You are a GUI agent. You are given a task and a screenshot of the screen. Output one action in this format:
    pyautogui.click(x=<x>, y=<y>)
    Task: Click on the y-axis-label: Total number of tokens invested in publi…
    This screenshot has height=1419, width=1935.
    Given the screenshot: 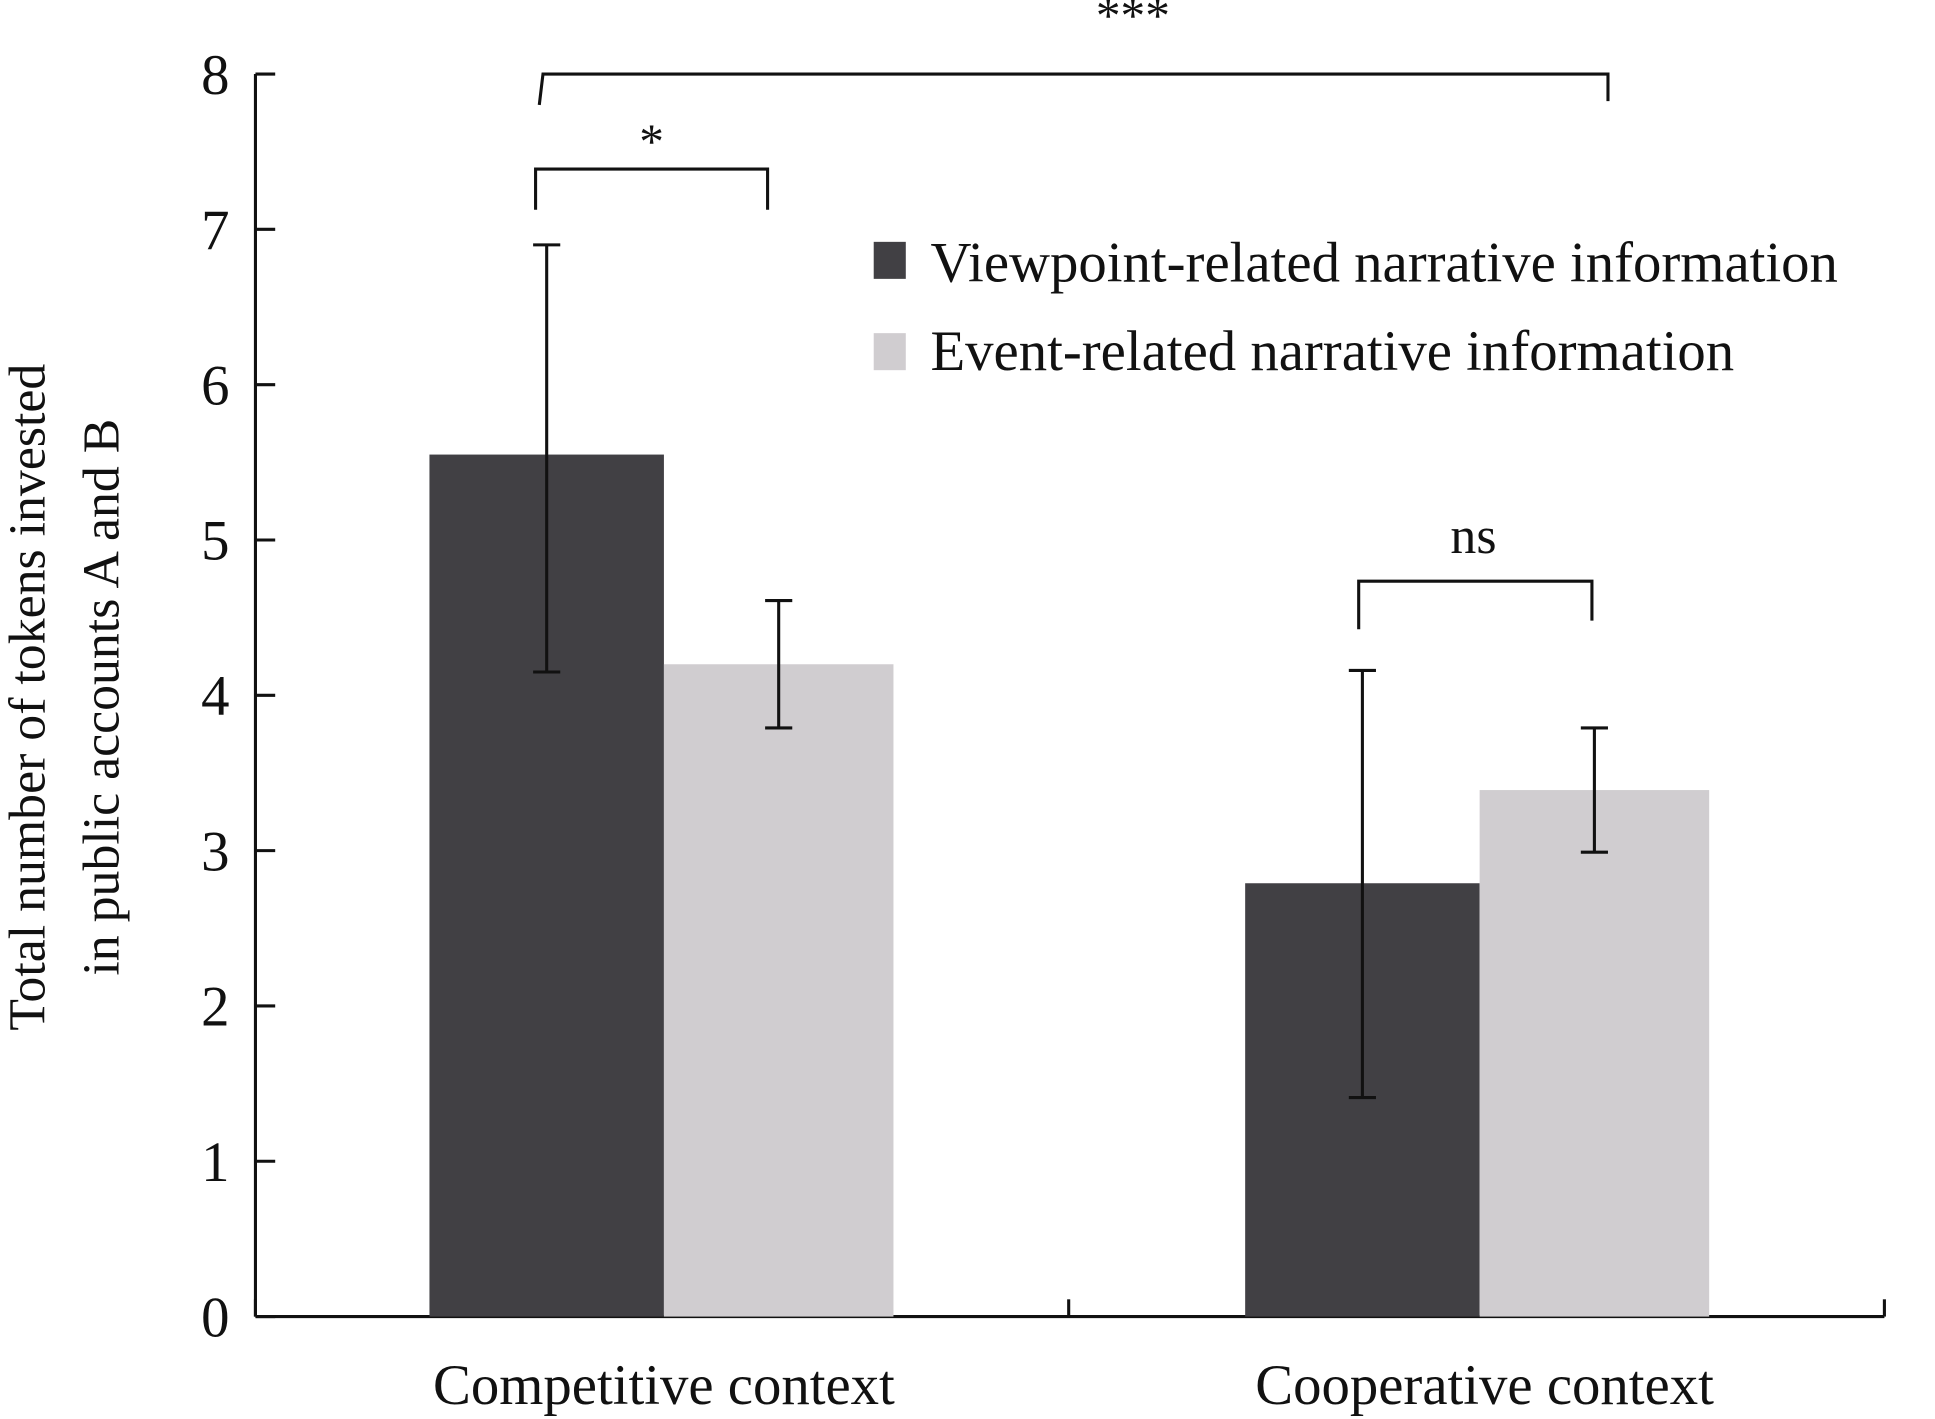 What is the action you would take?
    pyautogui.click(x=65, y=697)
    